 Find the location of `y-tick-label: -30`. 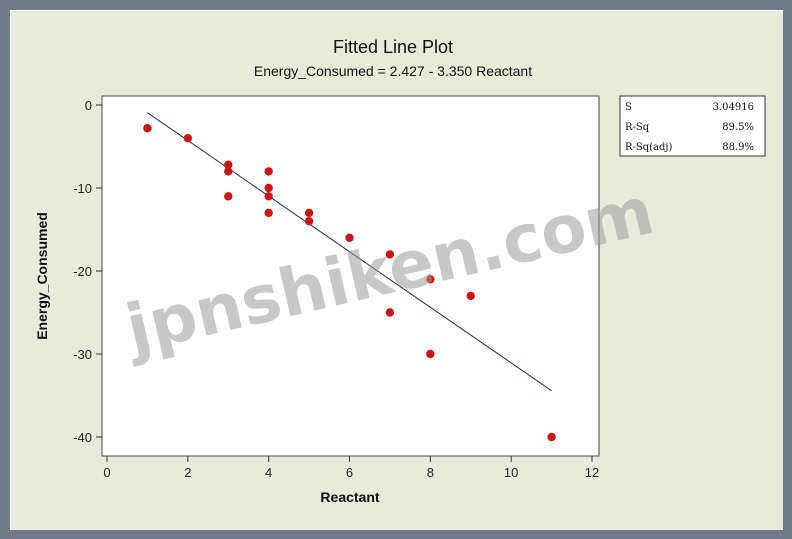

y-tick-label: -30 is located at coordinates (82, 354).